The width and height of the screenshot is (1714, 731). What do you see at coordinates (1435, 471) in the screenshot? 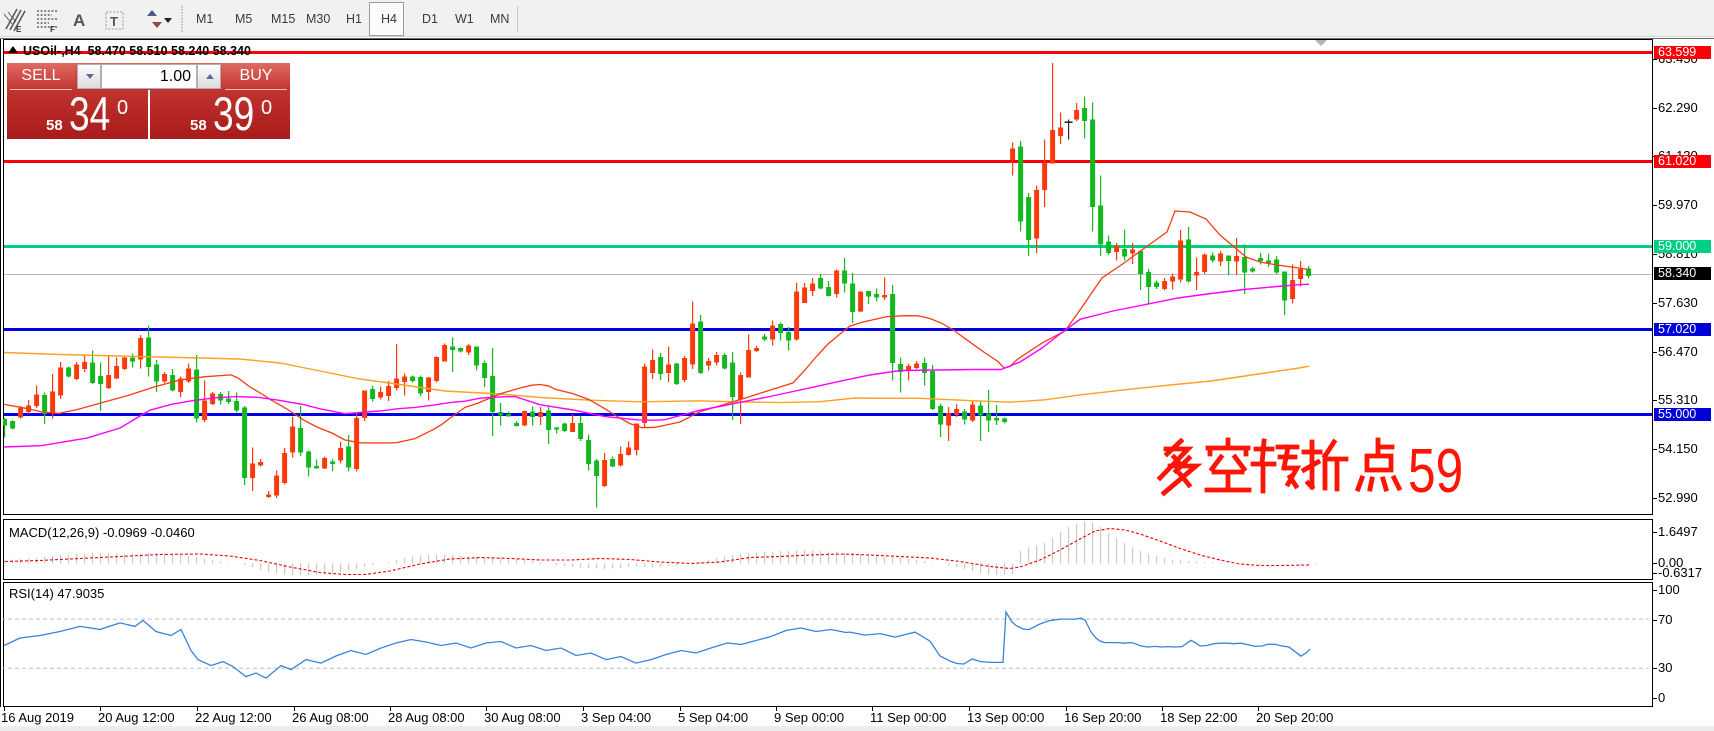
I see `svg-text: 59` at bounding box center [1435, 471].